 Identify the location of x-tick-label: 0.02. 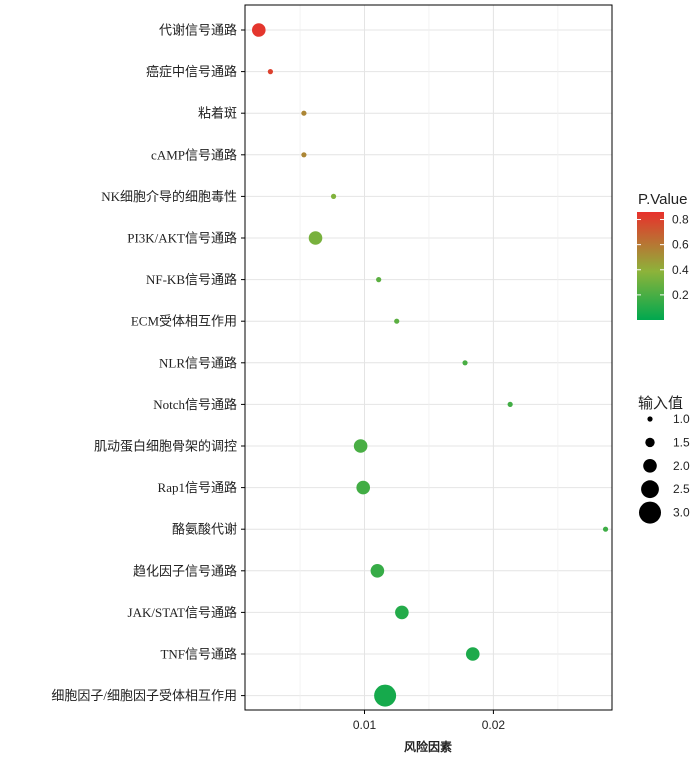
(494, 725).